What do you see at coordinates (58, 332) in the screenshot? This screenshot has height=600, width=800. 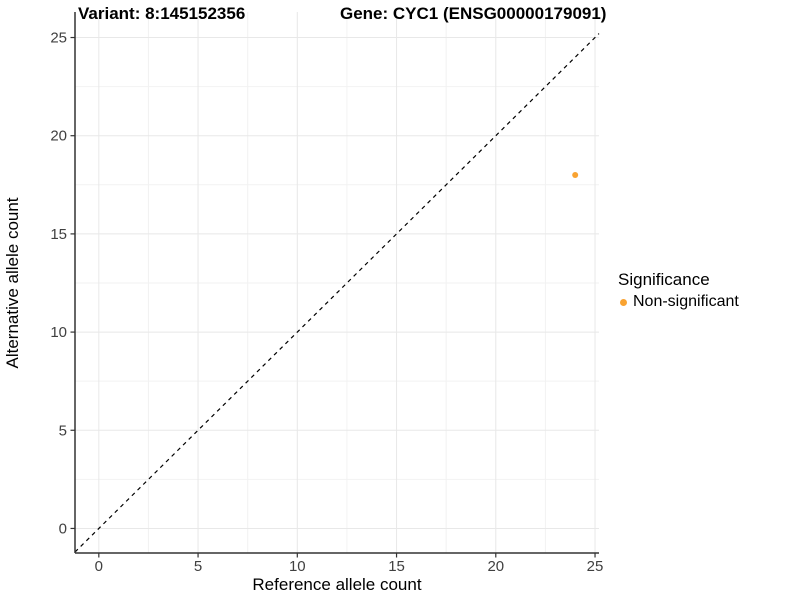 I see `y-tick-label: 10` at bounding box center [58, 332].